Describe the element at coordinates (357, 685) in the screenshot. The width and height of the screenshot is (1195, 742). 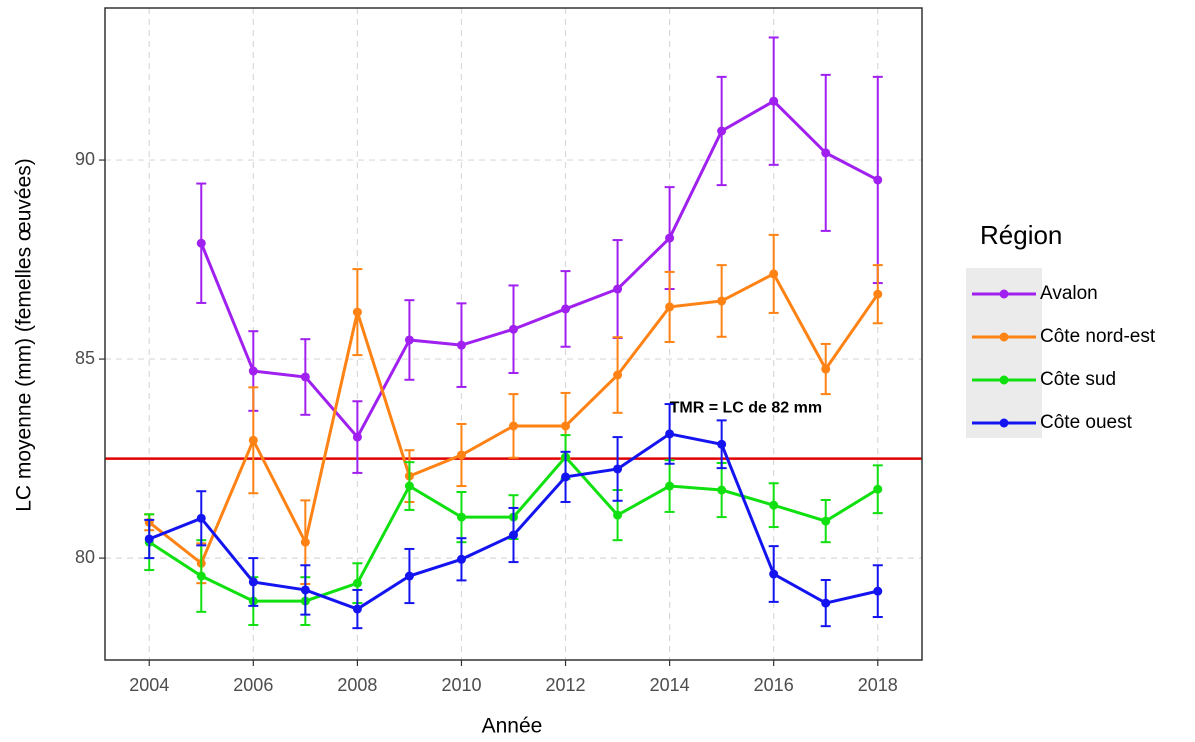
I see `x-tick-label: 2008` at that location.